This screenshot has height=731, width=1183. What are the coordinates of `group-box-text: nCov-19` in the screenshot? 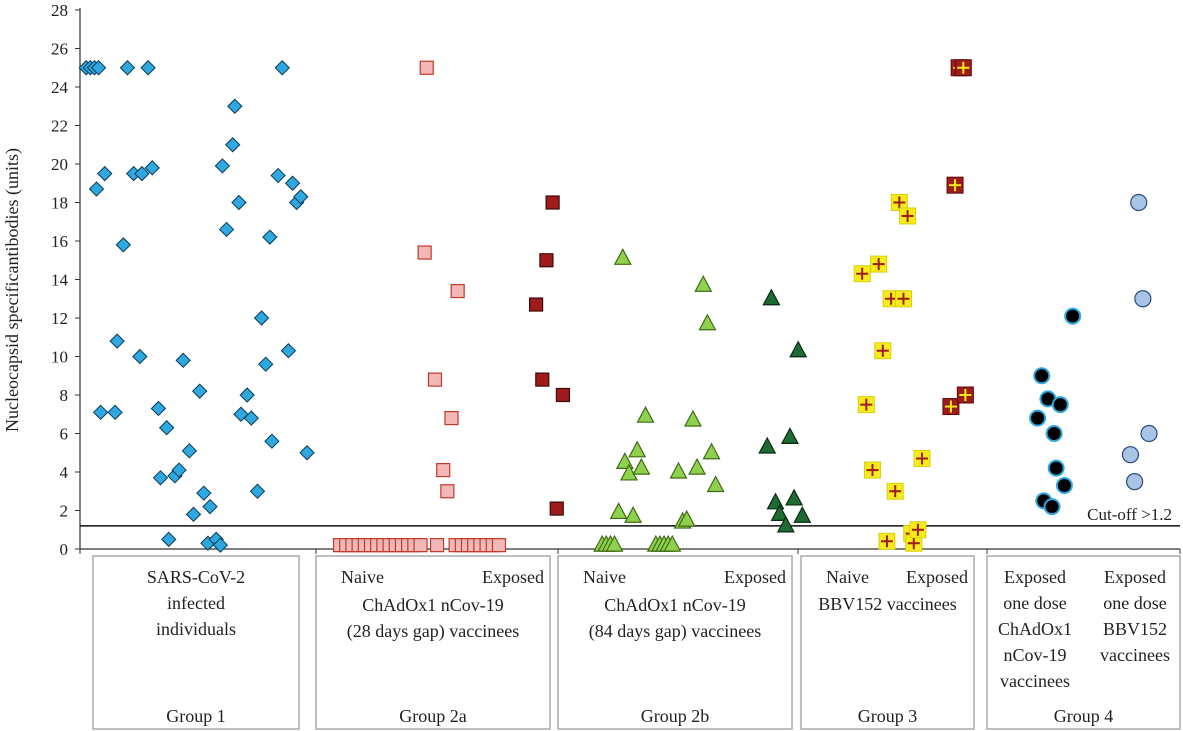 It's located at (1035, 655).